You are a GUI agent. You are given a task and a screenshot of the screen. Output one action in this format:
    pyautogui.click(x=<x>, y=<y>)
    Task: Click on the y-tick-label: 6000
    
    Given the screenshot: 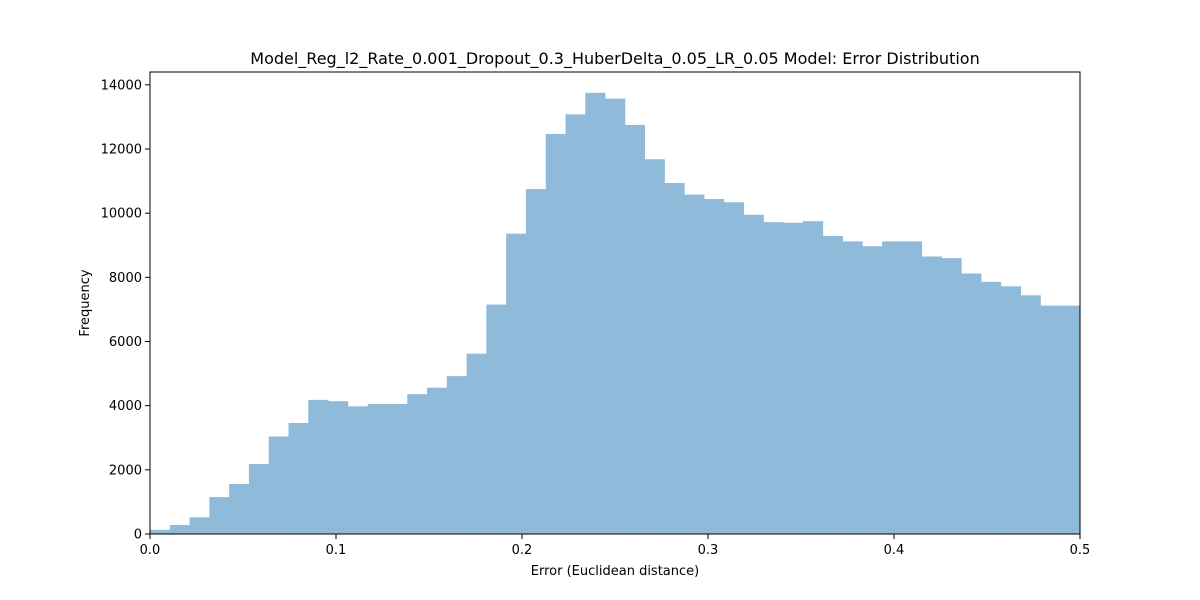 What is the action you would take?
    pyautogui.click(x=125, y=342)
    